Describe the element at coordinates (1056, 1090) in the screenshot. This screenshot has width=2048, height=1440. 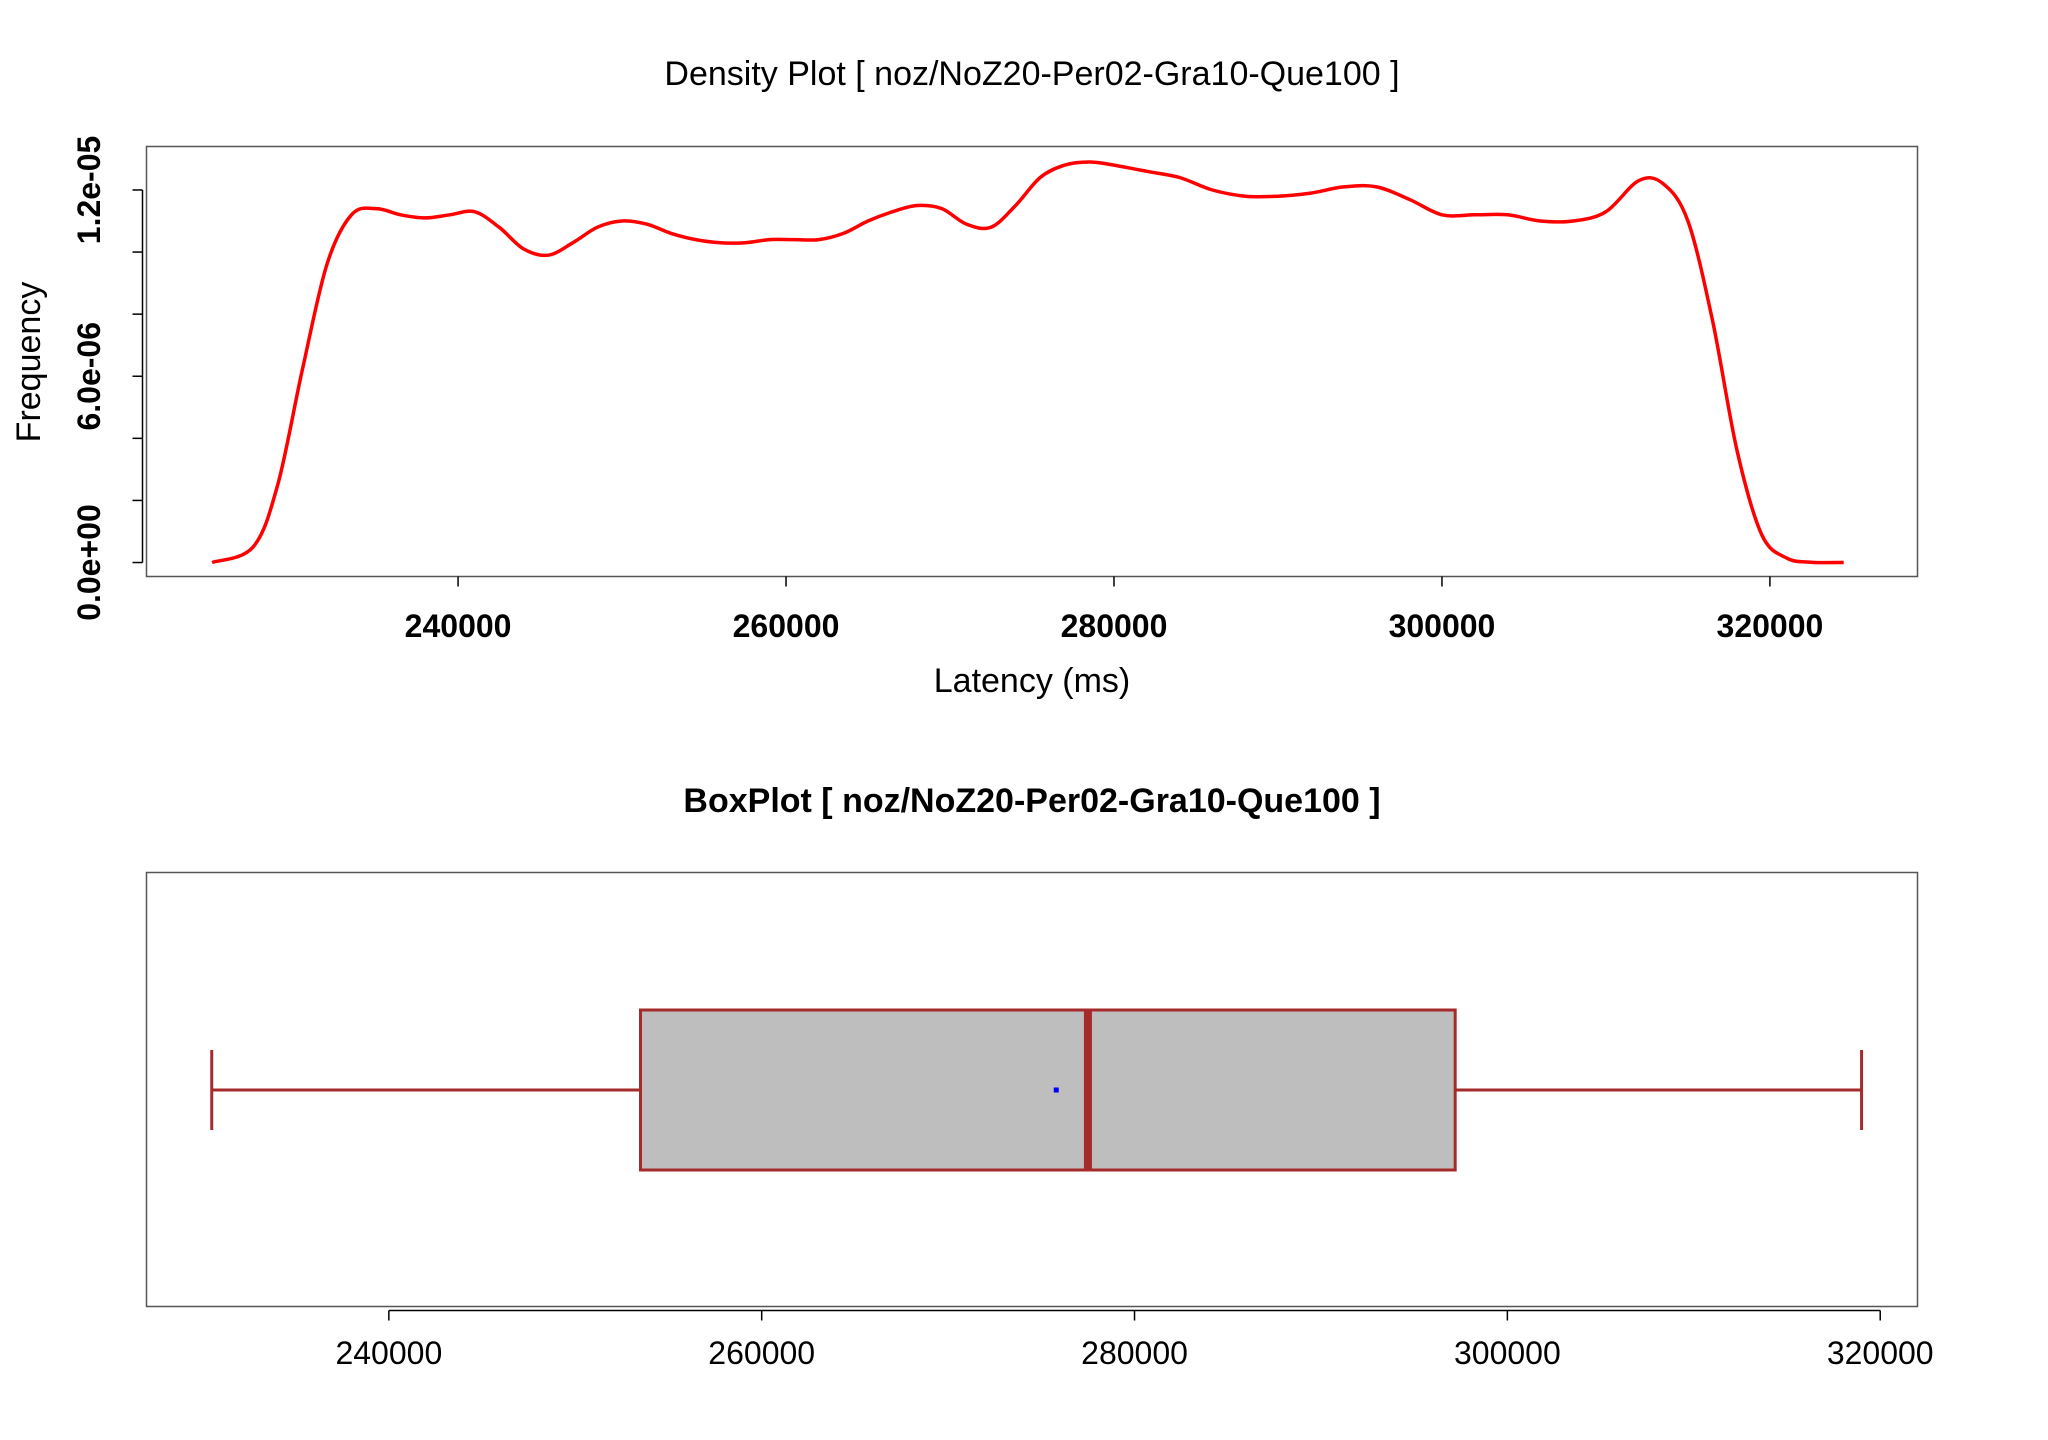
I see `mean-marker` at that location.